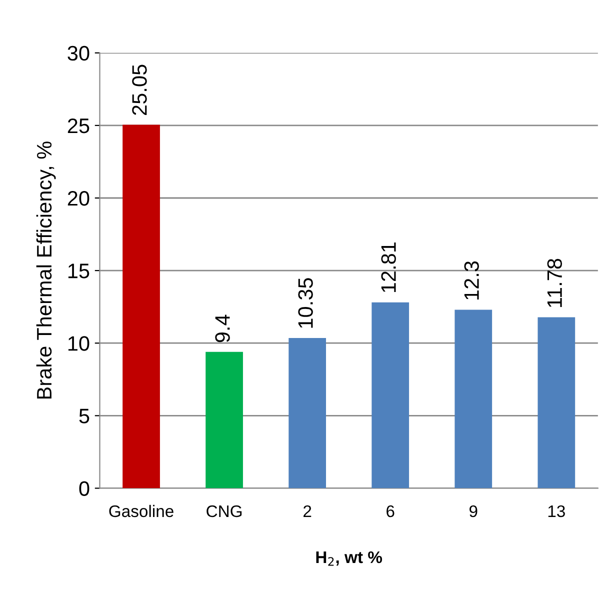 The image size is (612, 608). Describe the element at coordinates (308, 511) in the screenshot. I see `x-tick-label: 2` at that location.